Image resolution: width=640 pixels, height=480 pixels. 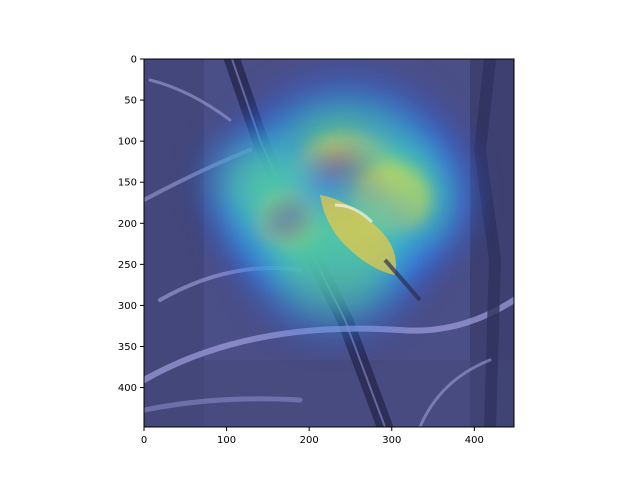 I want to click on x-tick-label-0: 0, so click(x=144, y=440).